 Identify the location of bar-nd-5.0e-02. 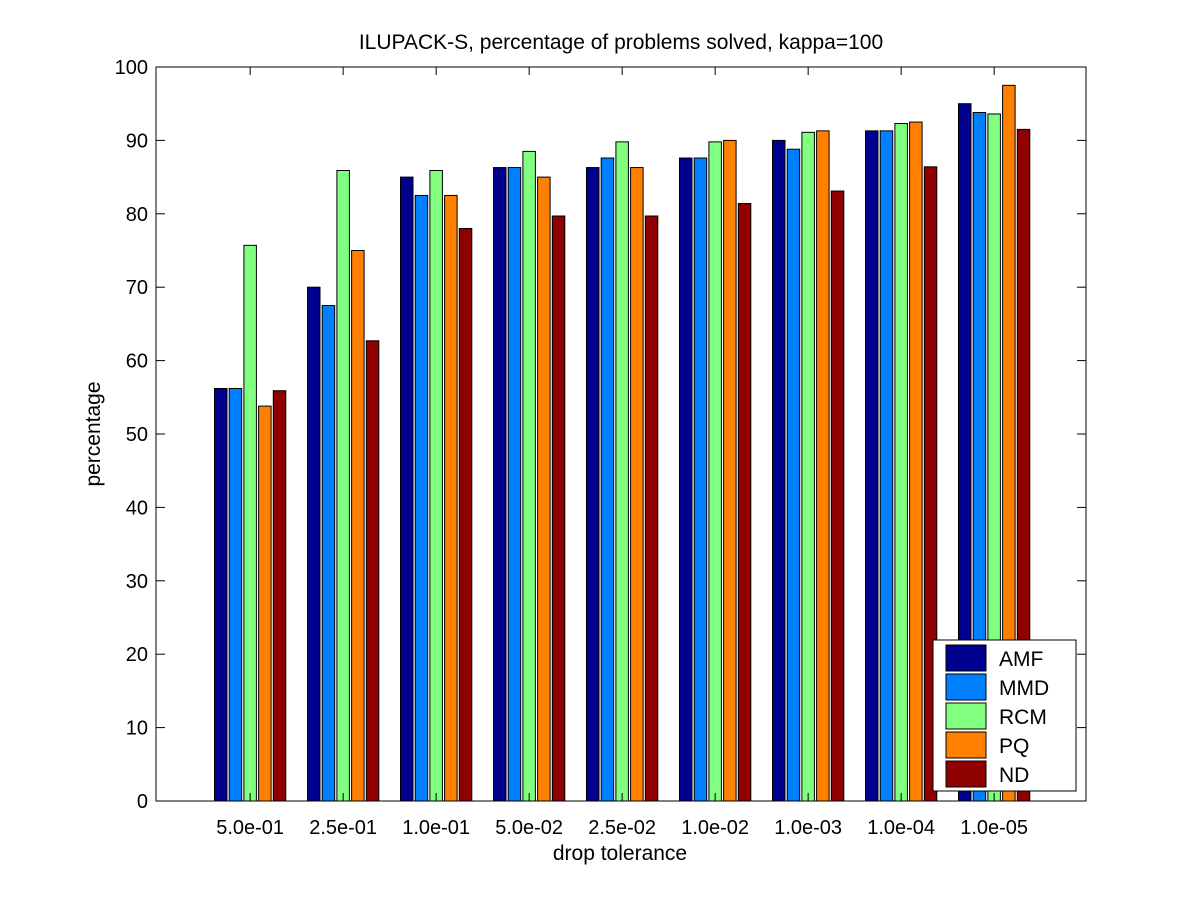
(558, 508).